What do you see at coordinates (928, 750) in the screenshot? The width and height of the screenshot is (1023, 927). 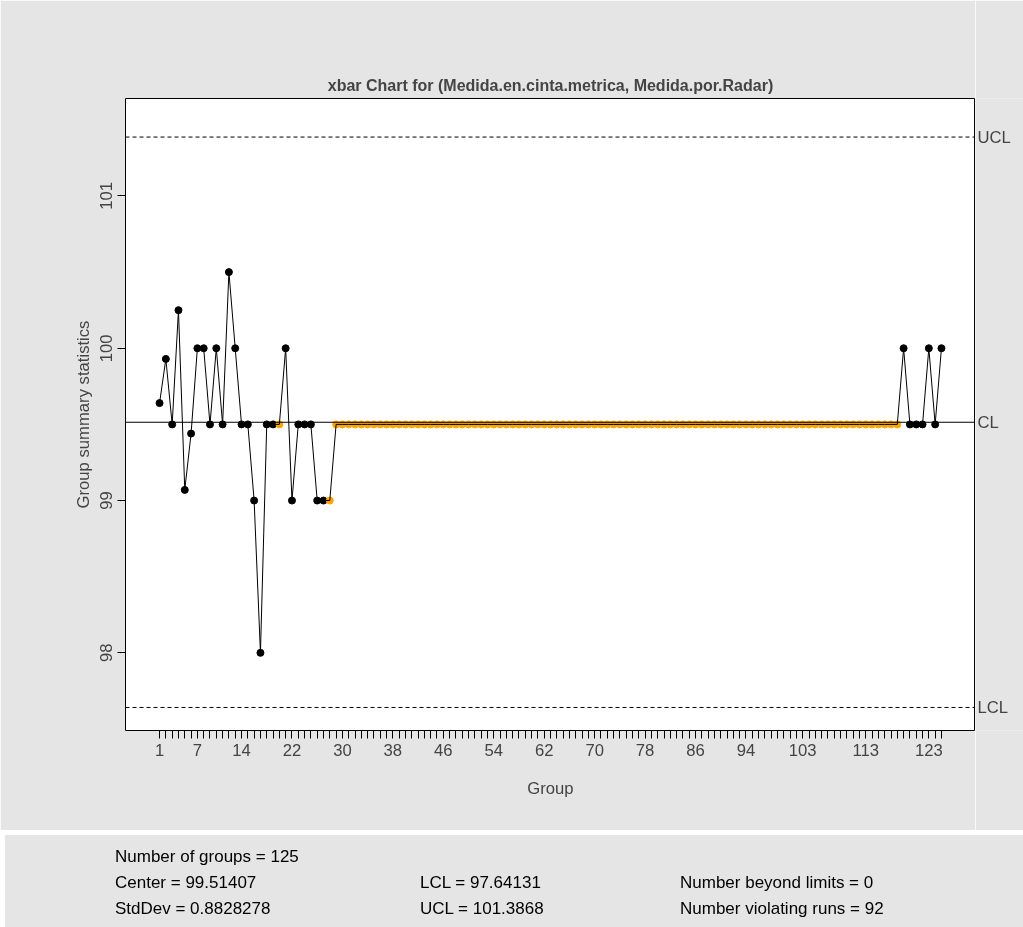 I see `x-tick-label: 123` at bounding box center [928, 750].